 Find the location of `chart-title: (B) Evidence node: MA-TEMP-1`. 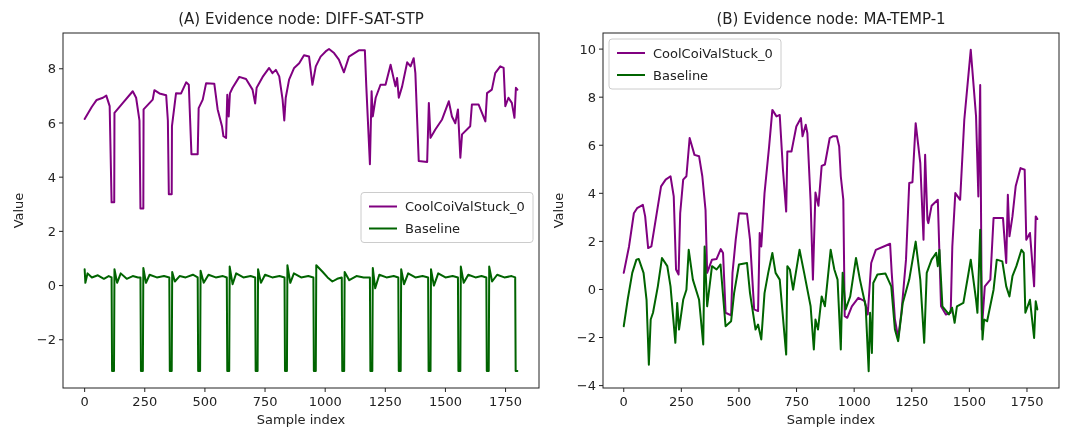

chart-title: (B) Evidence node: MA-TEMP-1 is located at coordinates (831, 19).